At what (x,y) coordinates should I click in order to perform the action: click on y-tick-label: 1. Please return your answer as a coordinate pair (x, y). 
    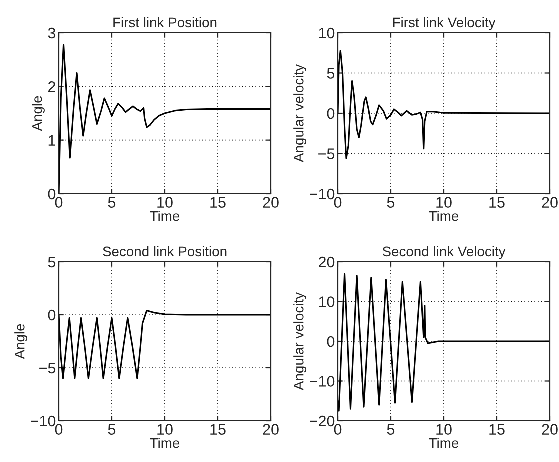
    Looking at the image, I should click on (52, 140).